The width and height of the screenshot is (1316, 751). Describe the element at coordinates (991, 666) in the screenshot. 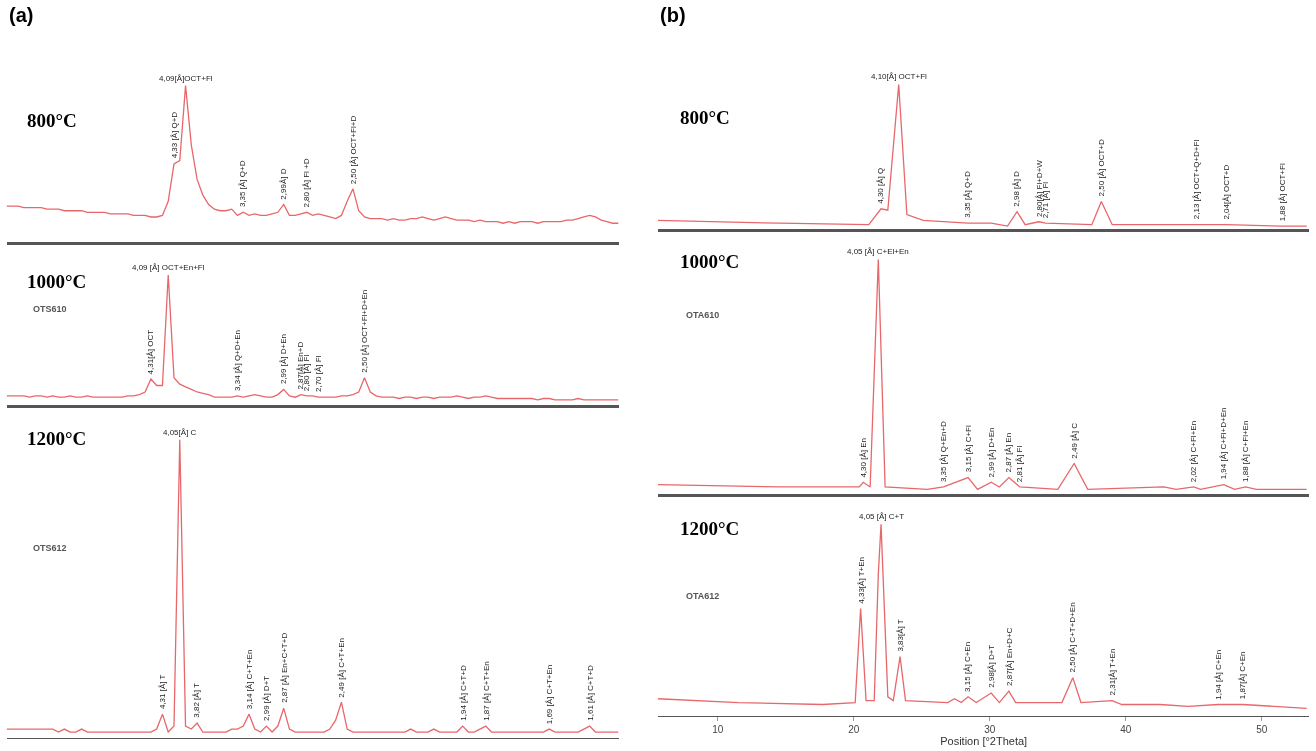

I see `annotation: 2,98[Å] D+T` at that location.